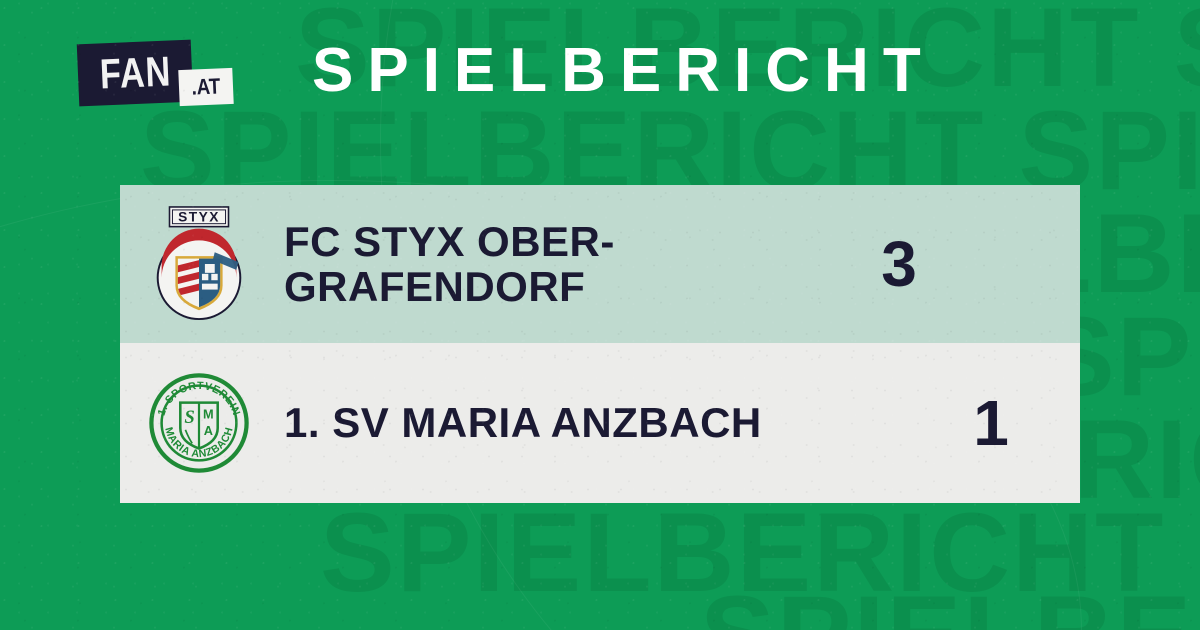 This screenshot has height=630, width=1200. I want to click on svg-text: S, so click(189, 417).